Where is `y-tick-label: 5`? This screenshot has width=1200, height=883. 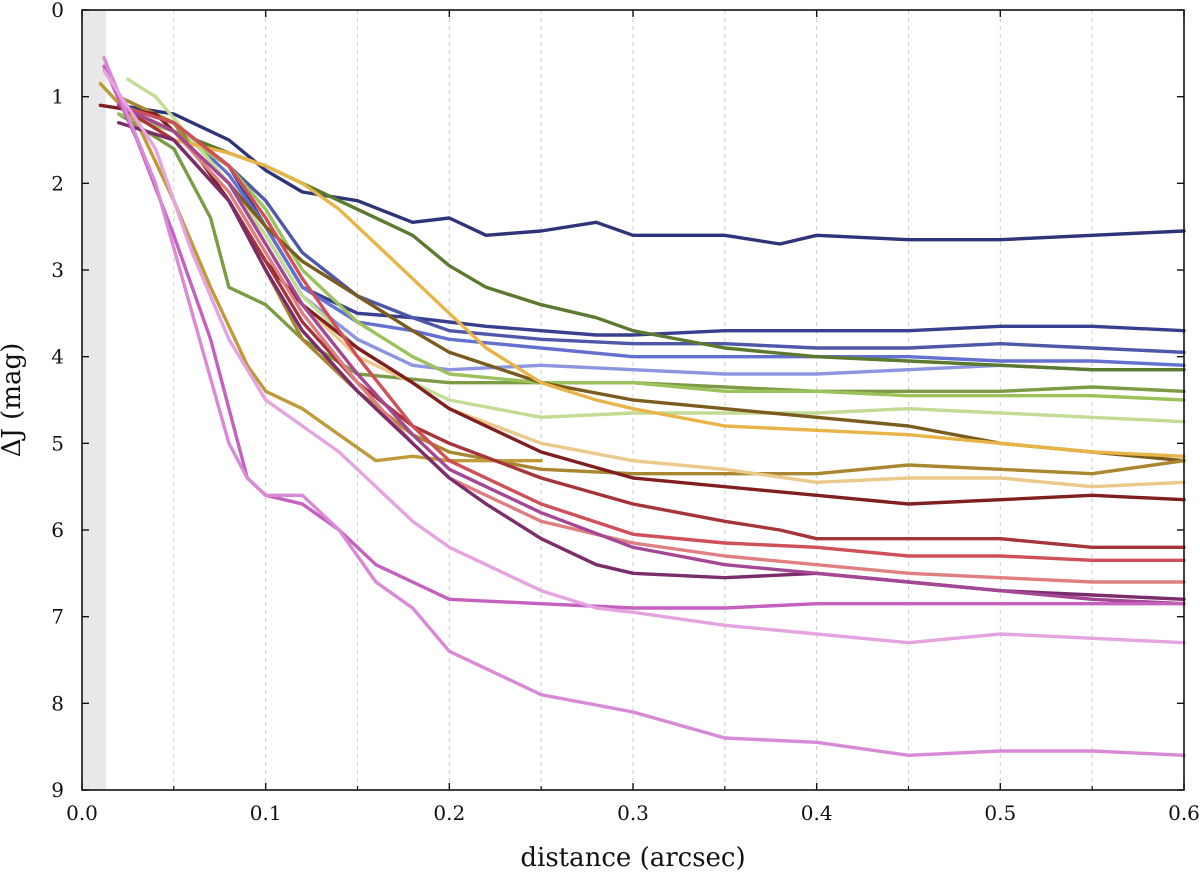
y-tick-label: 5 is located at coordinates (57, 443).